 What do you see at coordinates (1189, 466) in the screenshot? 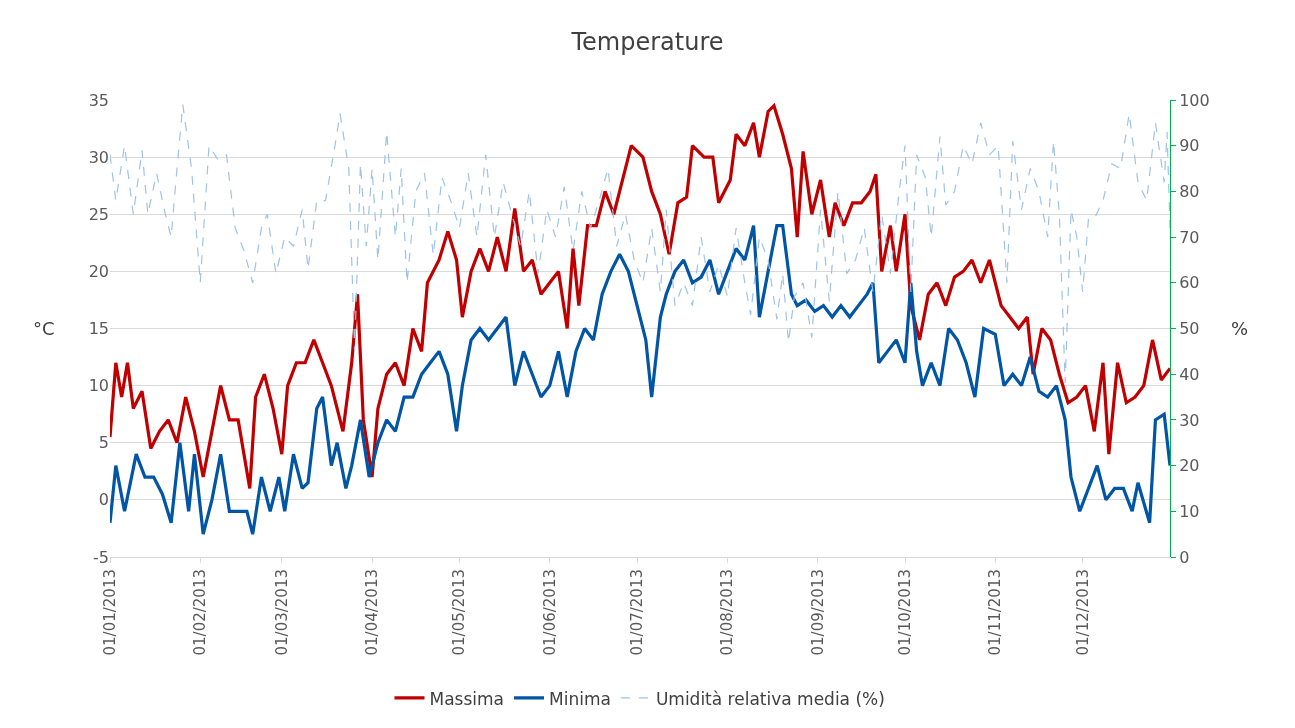
I see `y2-tick-label: 20` at bounding box center [1189, 466].